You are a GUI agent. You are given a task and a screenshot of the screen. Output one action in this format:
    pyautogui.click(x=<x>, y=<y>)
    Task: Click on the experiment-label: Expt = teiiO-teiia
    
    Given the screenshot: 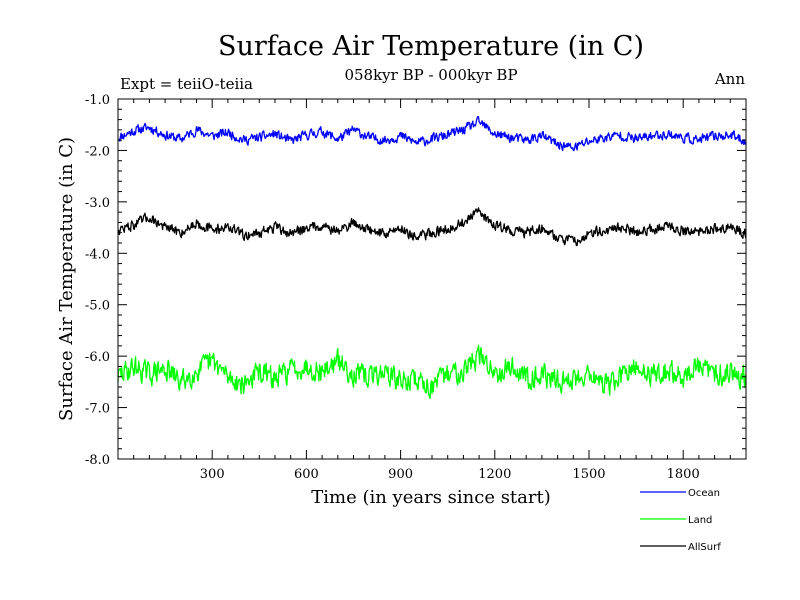 What is the action you would take?
    pyautogui.click(x=186, y=84)
    